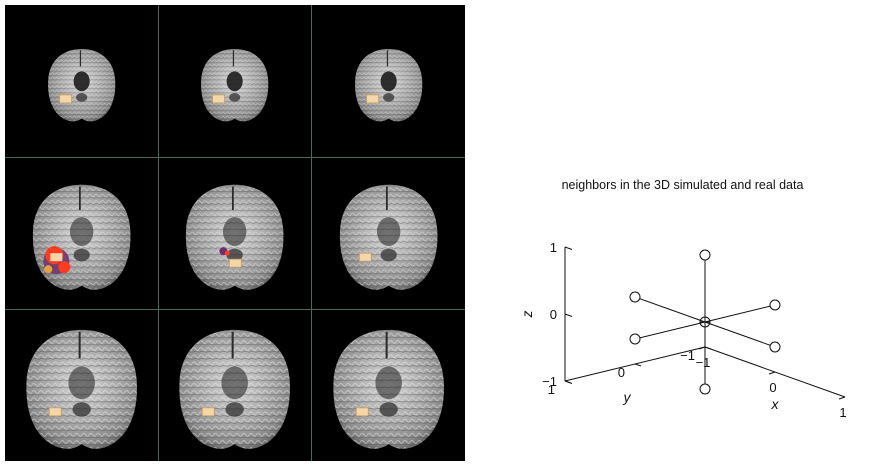 The width and height of the screenshot is (870, 465). I want to click on x-tick-label: 1, so click(842, 412).